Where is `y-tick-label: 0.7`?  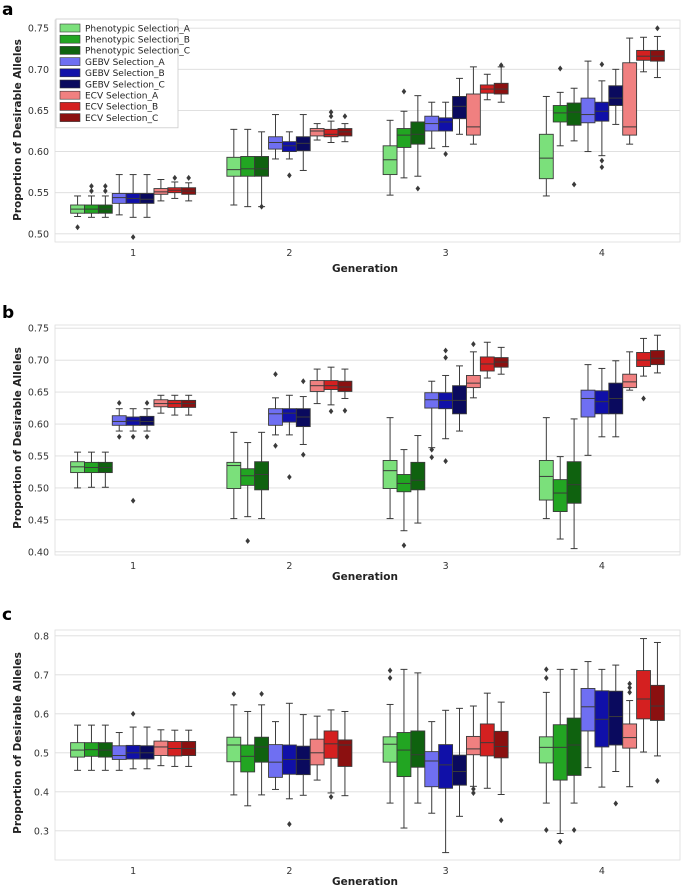 y-tick-label: 0.7 is located at coordinates (41, 675).